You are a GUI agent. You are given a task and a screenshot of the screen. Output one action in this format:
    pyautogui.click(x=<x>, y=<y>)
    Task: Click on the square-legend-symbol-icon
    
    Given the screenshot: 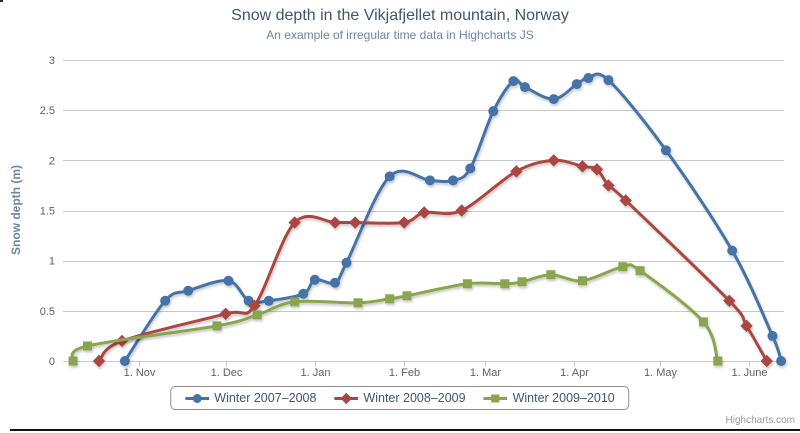 What is the action you would take?
    pyautogui.click(x=495, y=398)
    